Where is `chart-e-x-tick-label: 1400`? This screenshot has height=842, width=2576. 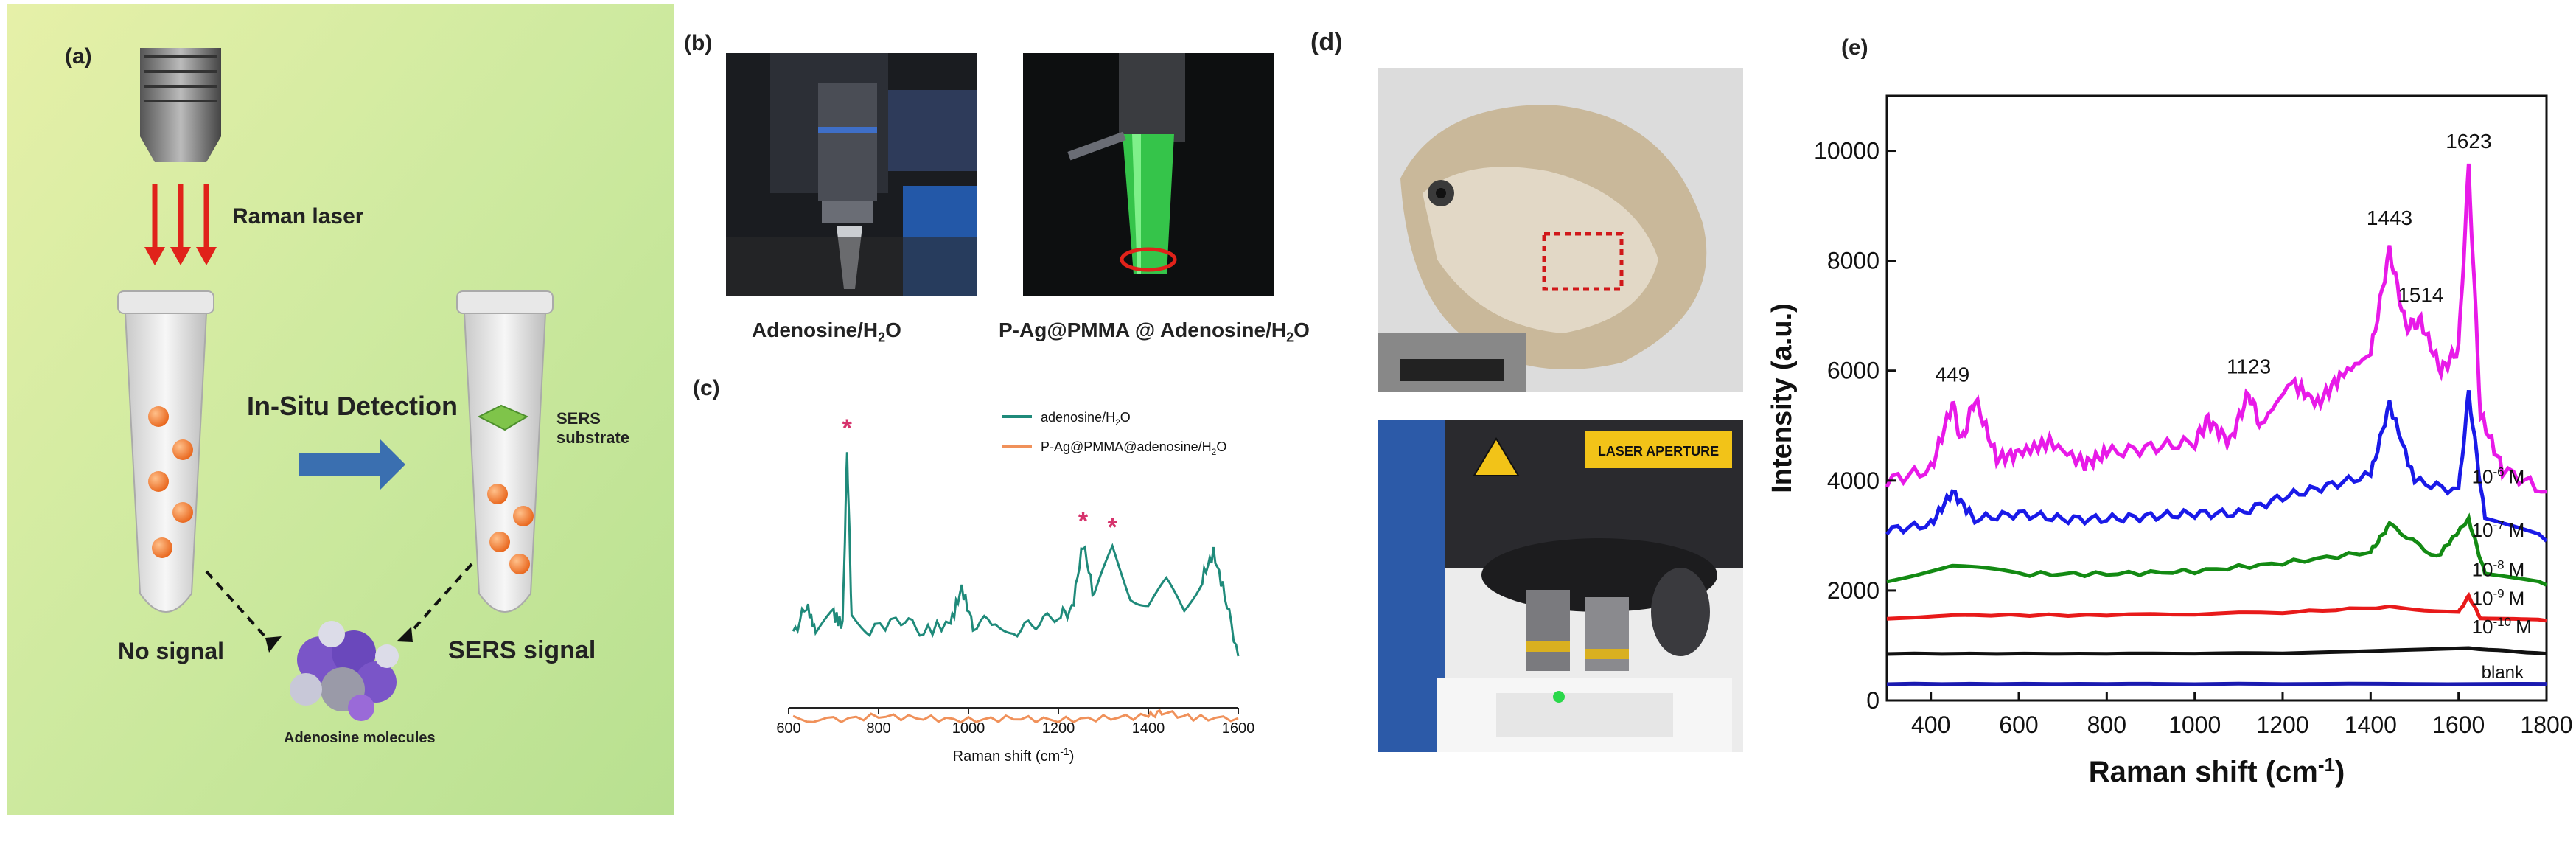 chart-e-x-tick-label: 1400 is located at coordinates (2371, 725).